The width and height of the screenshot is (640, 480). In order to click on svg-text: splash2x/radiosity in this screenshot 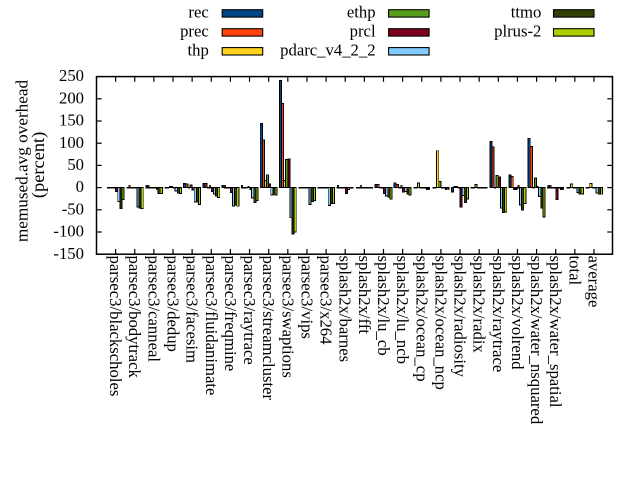, I will do `click(460, 317)`.